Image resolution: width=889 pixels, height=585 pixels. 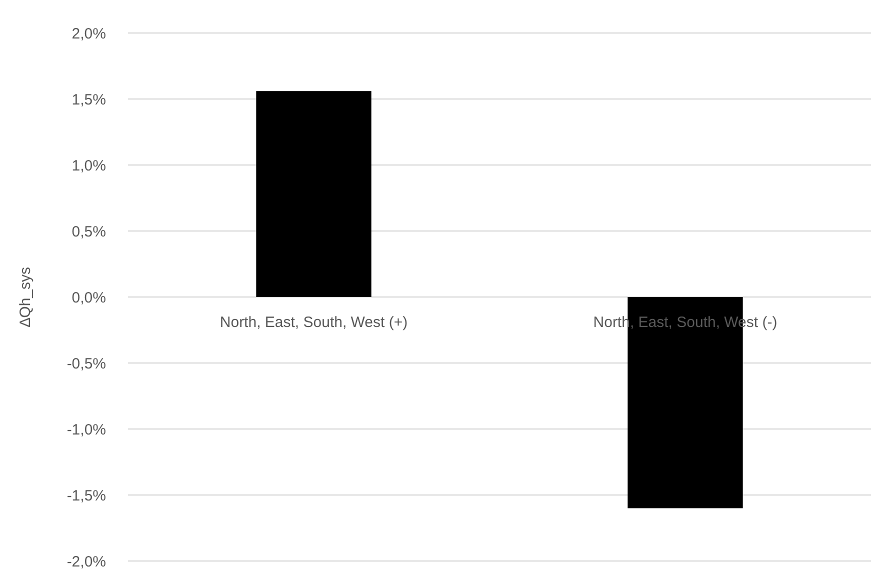 What do you see at coordinates (86, 495) in the screenshot?
I see `y-tick-label: -1,5%` at bounding box center [86, 495].